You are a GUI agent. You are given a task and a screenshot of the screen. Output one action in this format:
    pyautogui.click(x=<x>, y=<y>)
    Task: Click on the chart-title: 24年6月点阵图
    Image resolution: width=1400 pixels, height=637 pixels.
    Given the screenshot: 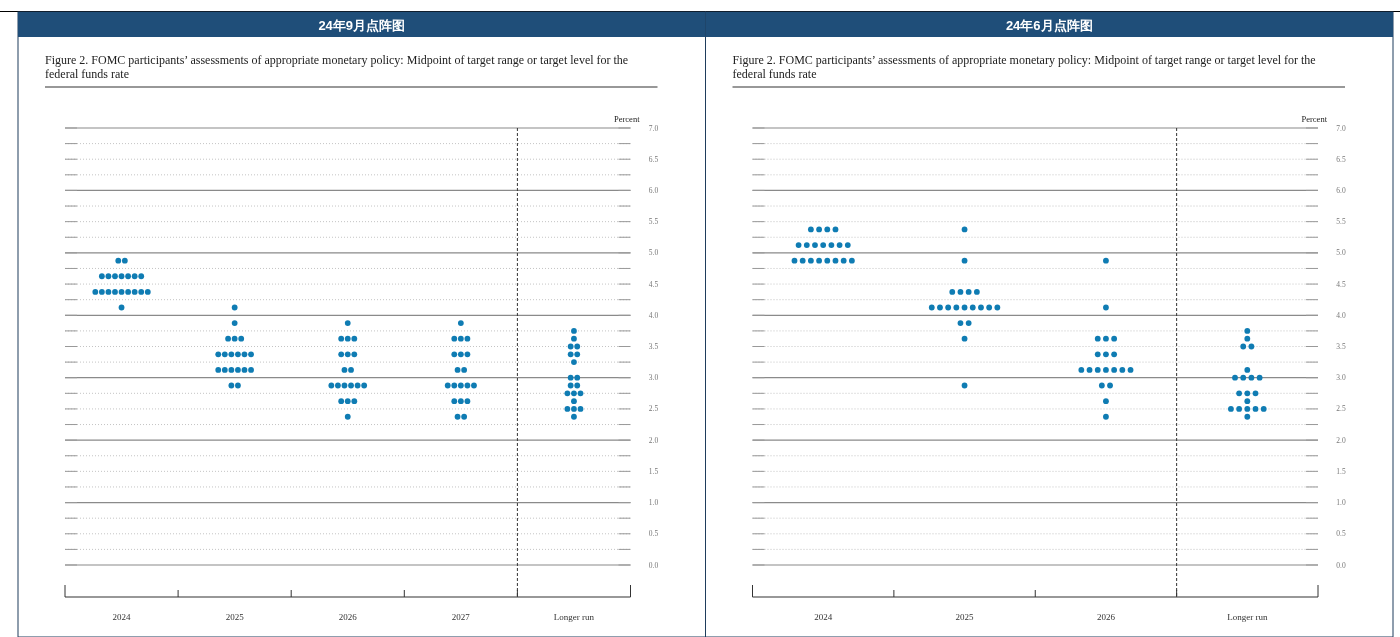 What is the action you would take?
    pyautogui.click(x=1049, y=25)
    